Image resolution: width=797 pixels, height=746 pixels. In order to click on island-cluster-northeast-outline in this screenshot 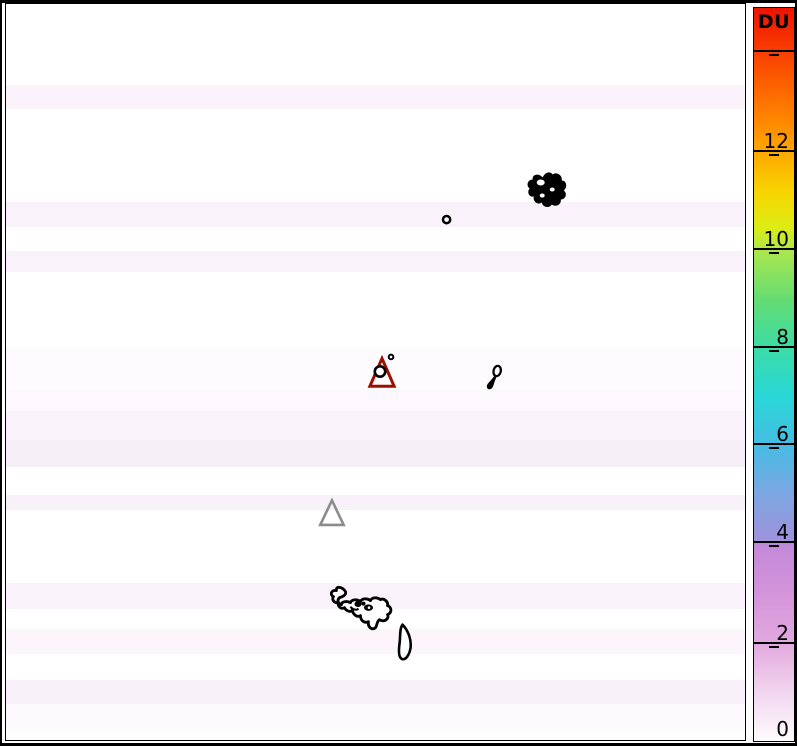, I will do `click(547, 190)`.